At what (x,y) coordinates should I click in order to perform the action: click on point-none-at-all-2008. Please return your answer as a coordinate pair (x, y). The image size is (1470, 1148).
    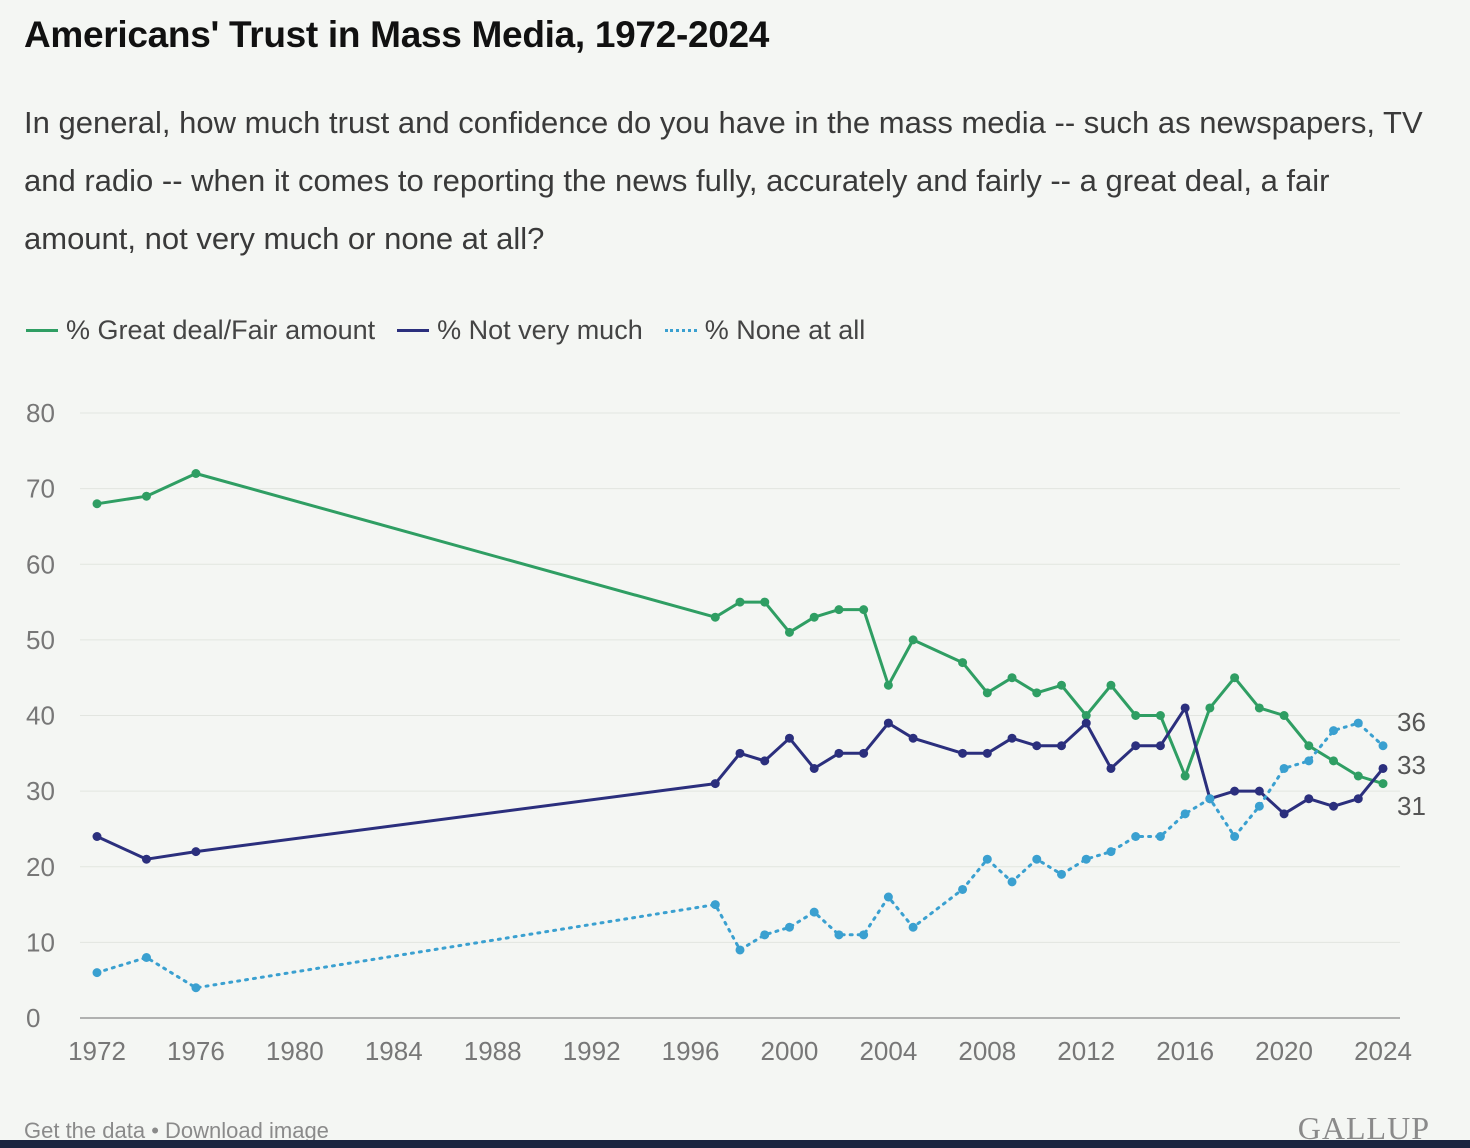
    Looking at the image, I should click on (987, 859).